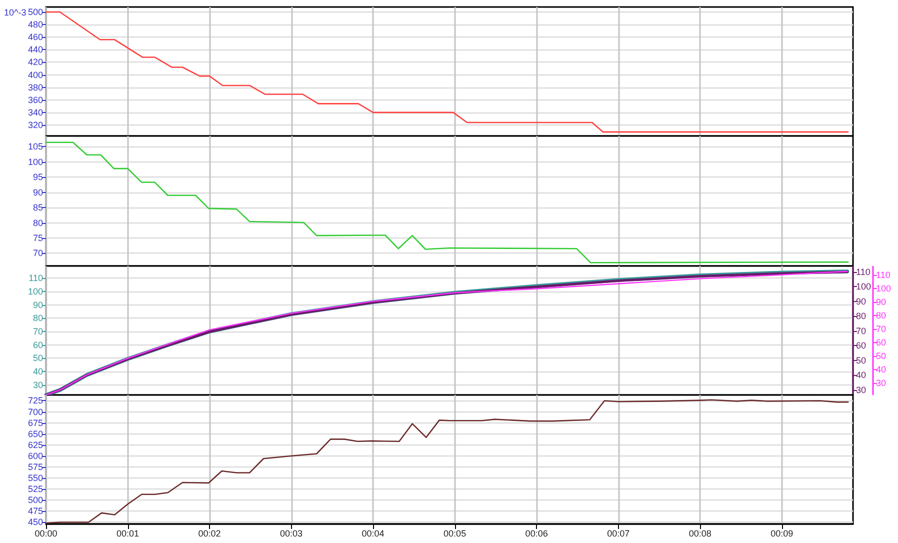 The image size is (898, 543). What do you see at coordinates (35, 125) in the screenshot?
I see `y-tick-label: 320` at bounding box center [35, 125].